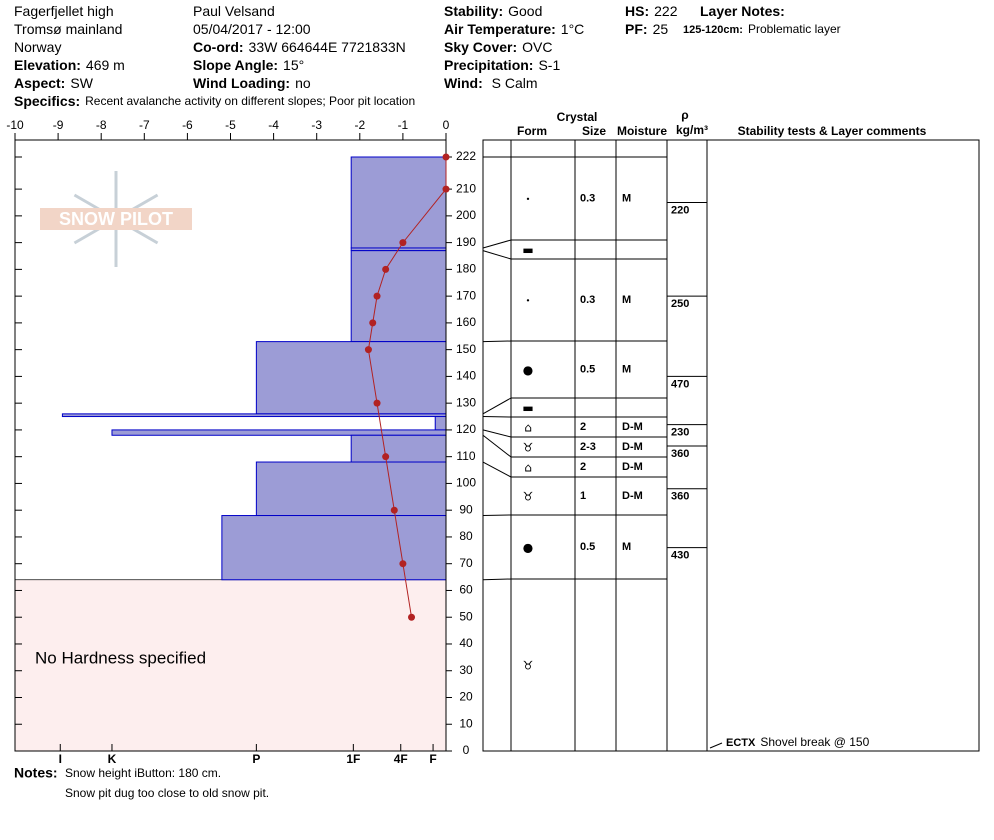  What do you see at coordinates (500, 29) in the screenshot?
I see `field-label: Air Temperature:` at bounding box center [500, 29].